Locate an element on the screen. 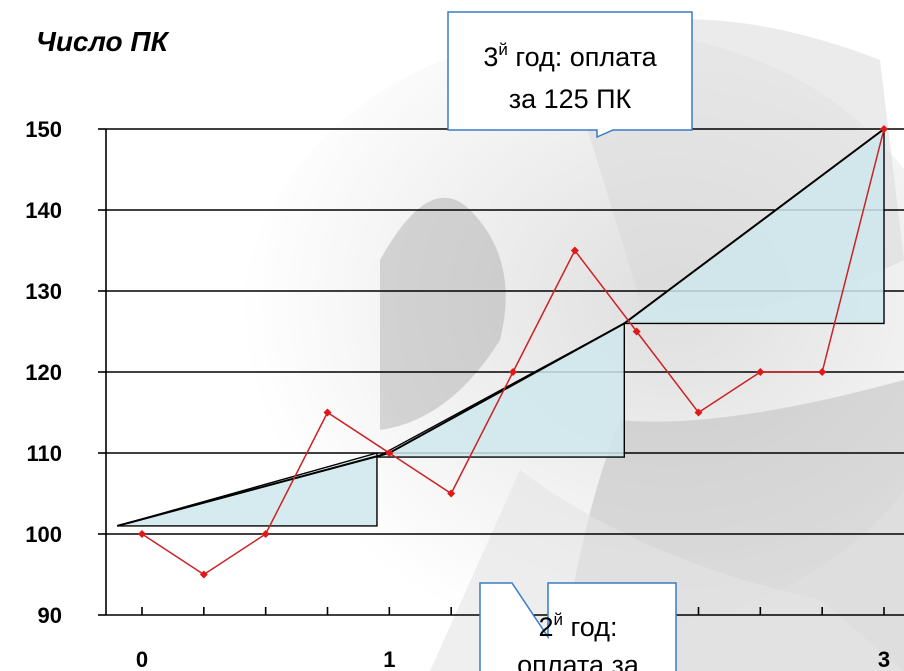 This screenshot has height=671, width=904. x-tick-label-3: 3 is located at coordinates (884, 659).